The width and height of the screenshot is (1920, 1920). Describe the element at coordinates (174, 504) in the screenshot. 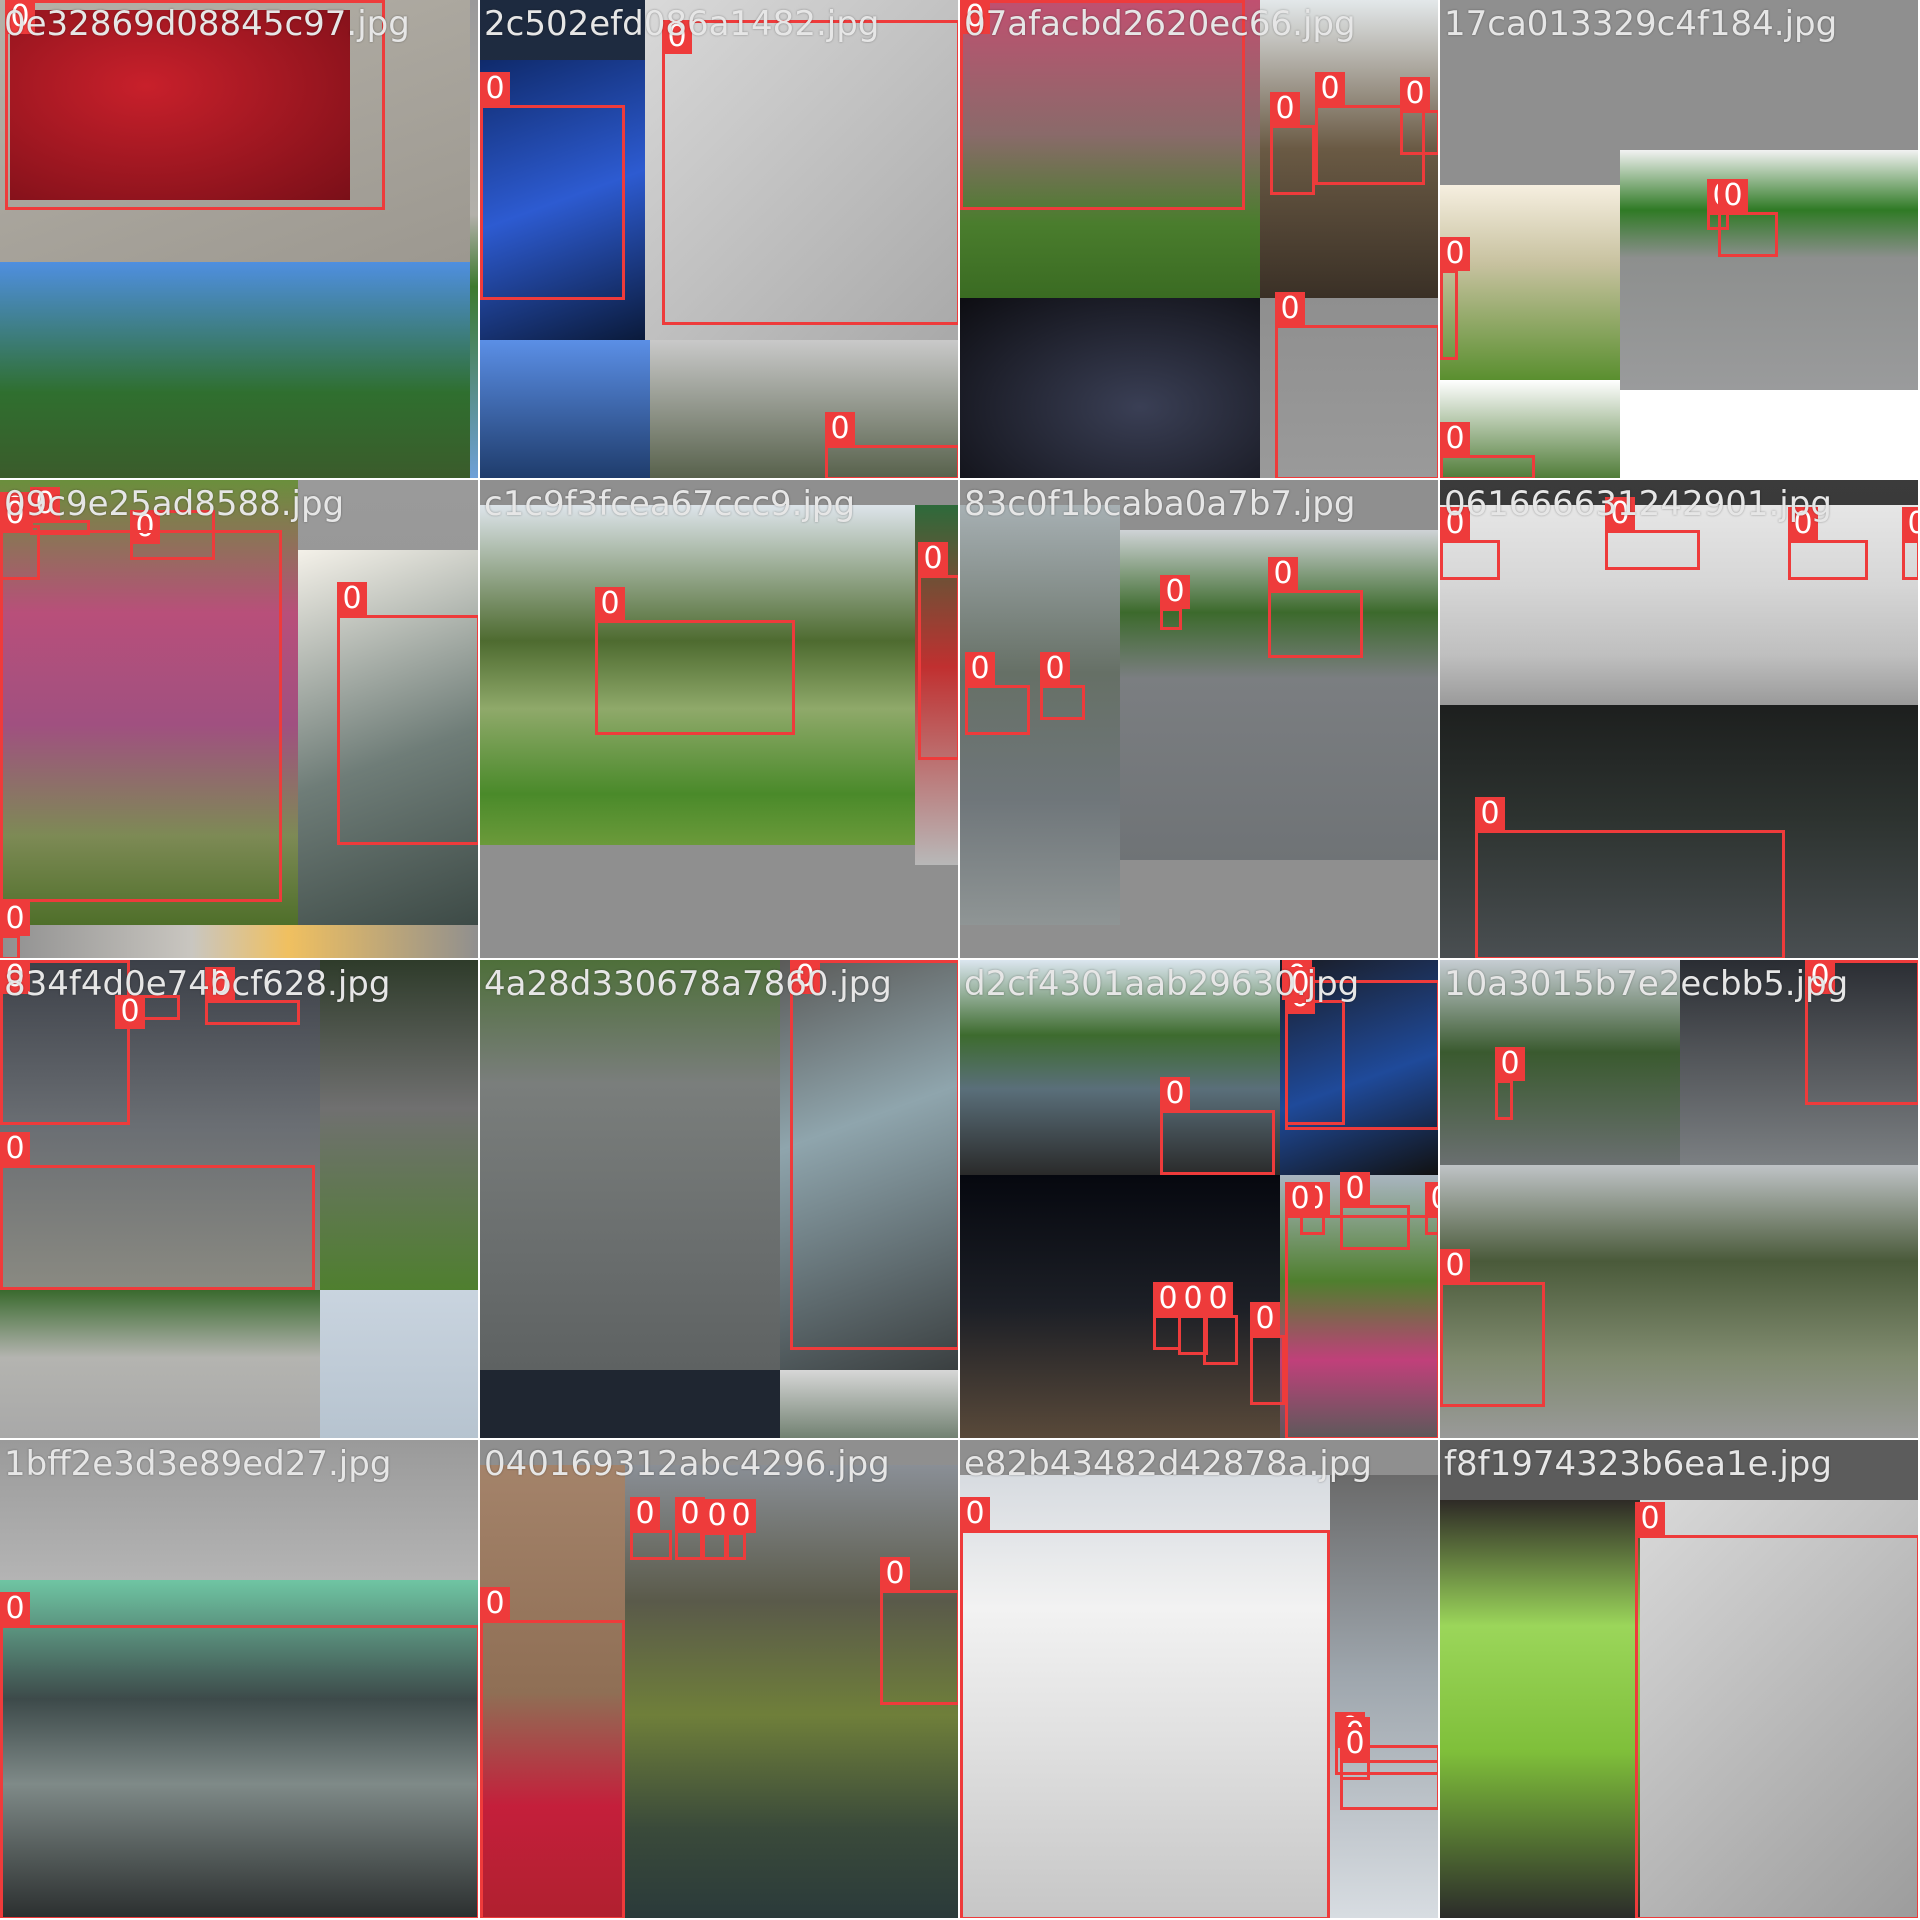

I see `tile-filename: 09c9e25ad8588.jpg` at that location.